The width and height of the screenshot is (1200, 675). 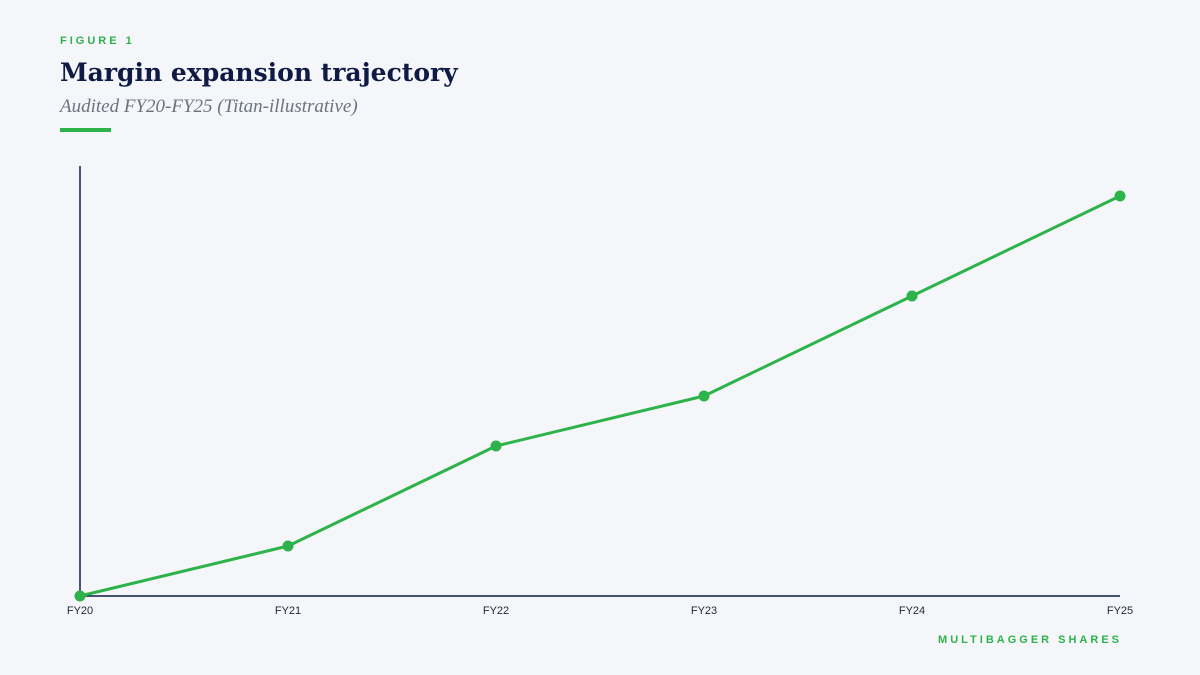 What do you see at coordinates (85, 130) in the screenshot?
I see `accent-rule` at bounding box center [85, 130].